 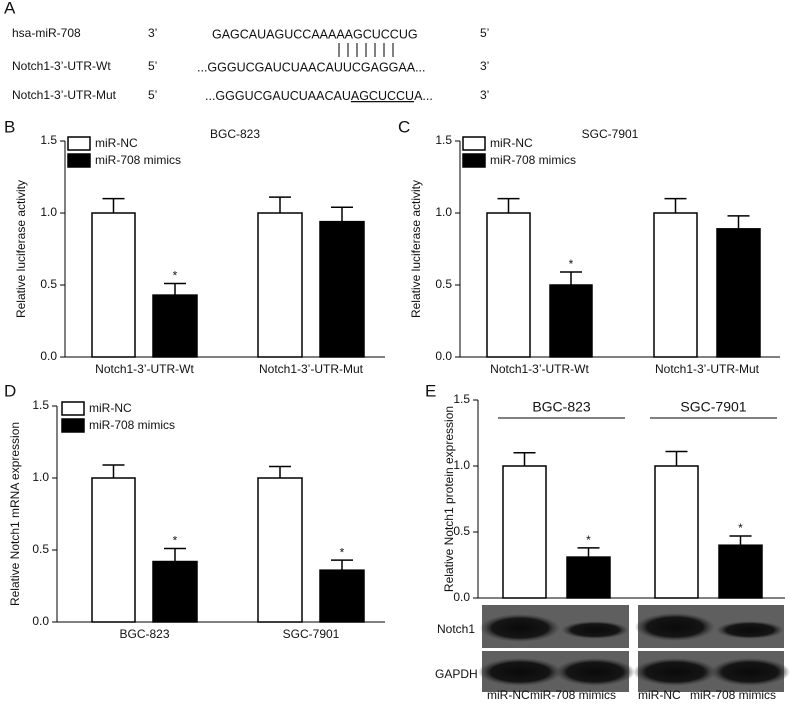 What do you see at coordinates (382, 96) in the screenshot?
I see `mutated-site: AGCUCCU` at bounding box center [382, 96].